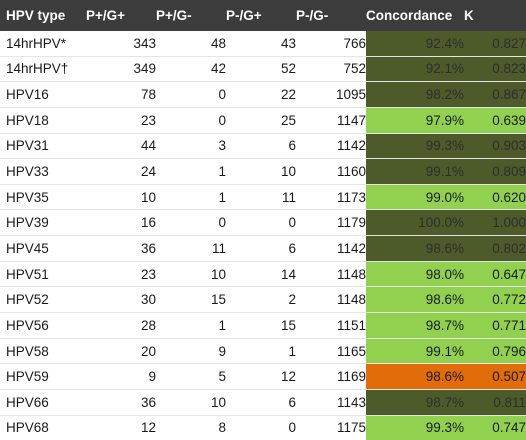  I want to click on cell-concordance: 92.1%, so click(415, 69).